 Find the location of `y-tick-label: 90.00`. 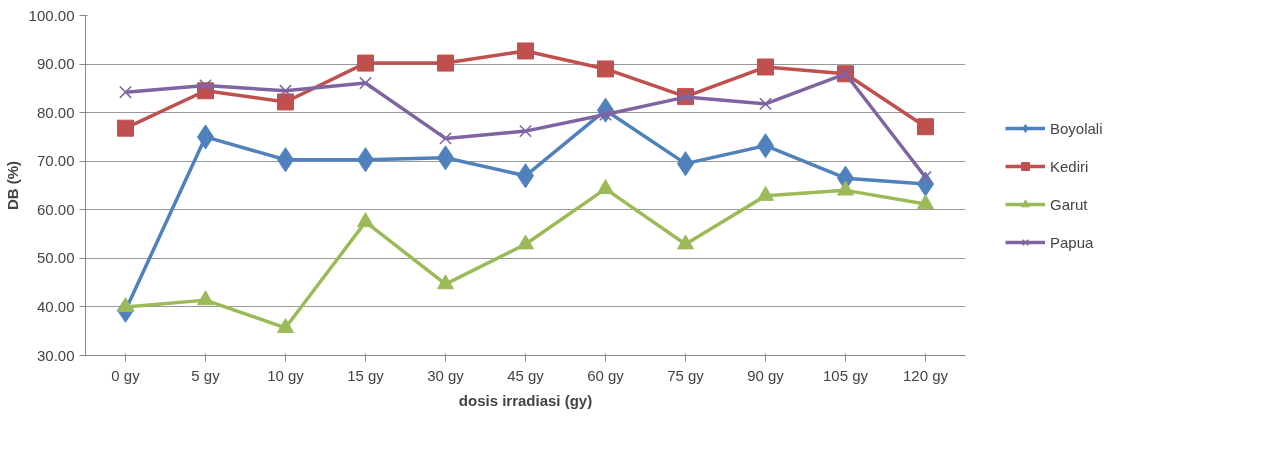

y-tick-label: 90.00 is located at coordinates (55, 64).